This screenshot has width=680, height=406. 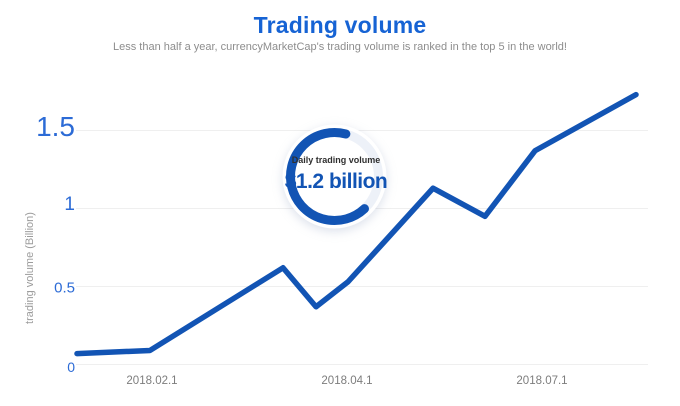 What do you see at coordinates (347, 381) in the screenshot?
I see `x-tick-label: 2018.04.1` at bounding box center [347, 381].